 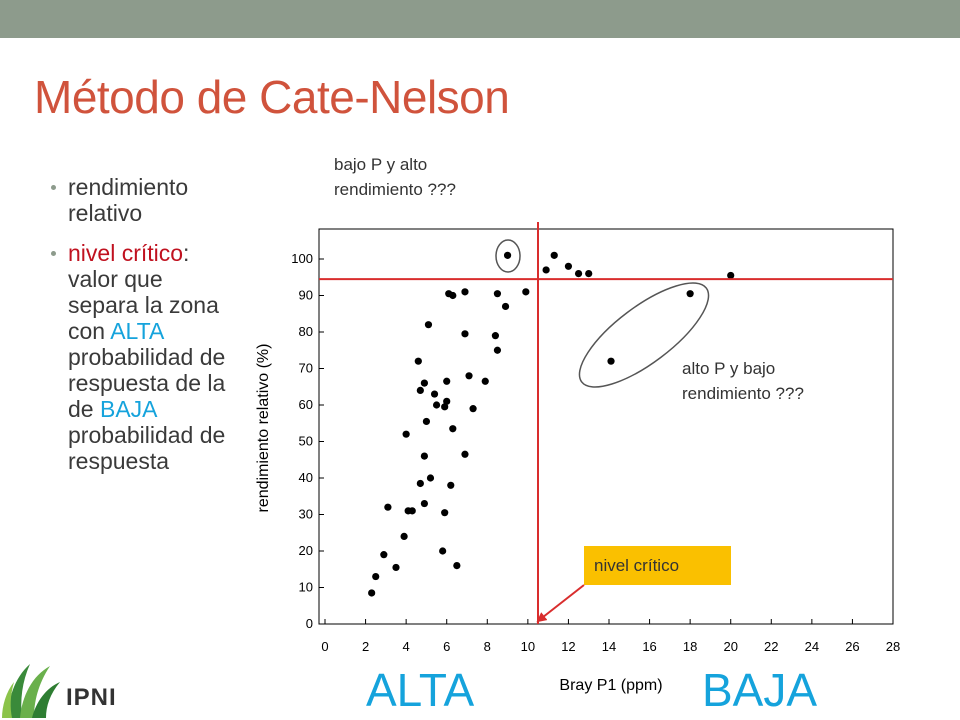 I want to click on x-tick-label: 14, so click(x=609, y=646).